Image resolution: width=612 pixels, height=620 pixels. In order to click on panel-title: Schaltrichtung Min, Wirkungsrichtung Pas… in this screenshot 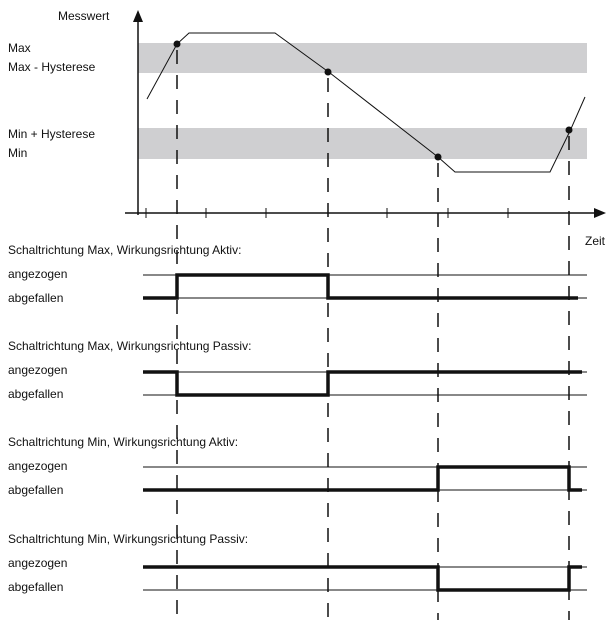, I will do `click(128, 539)`.